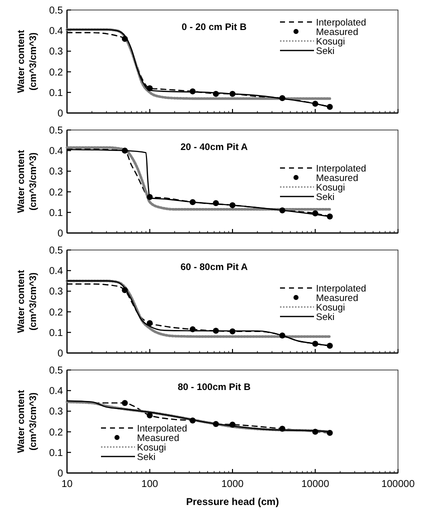  I want to click on x-tick-label: 100000, so click(398, 484).